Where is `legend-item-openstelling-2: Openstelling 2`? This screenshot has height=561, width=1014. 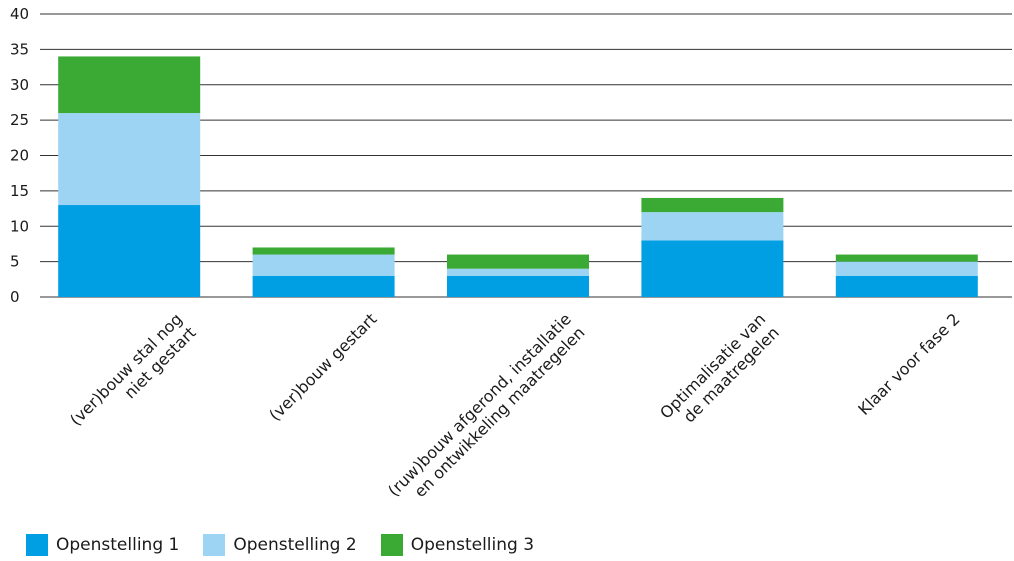
legend-item-openstelling-2: Openstelling 2 is located at coordinates (280, 545).